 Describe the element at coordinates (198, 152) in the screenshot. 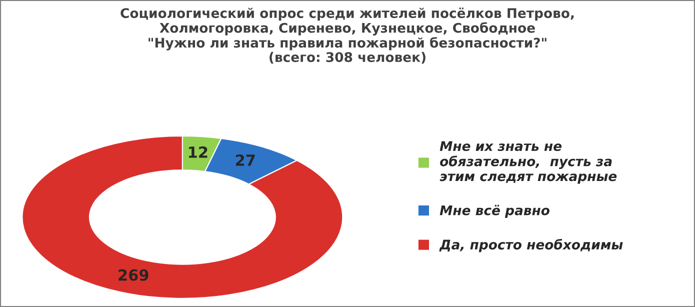

I see `data-label: 12` at that location.